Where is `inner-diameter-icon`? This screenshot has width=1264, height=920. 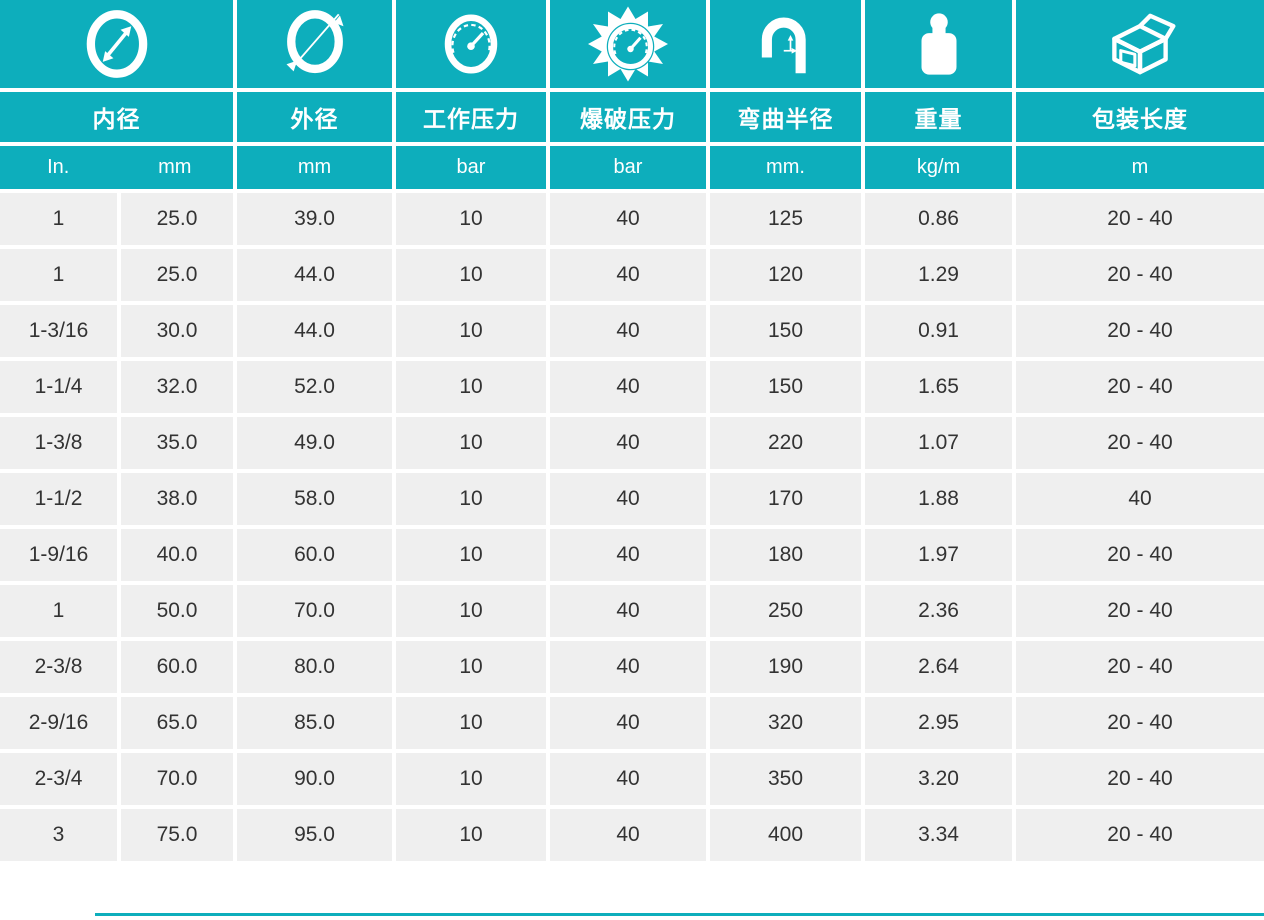 inner-diameter-icon is located at coordinates (116, 44).